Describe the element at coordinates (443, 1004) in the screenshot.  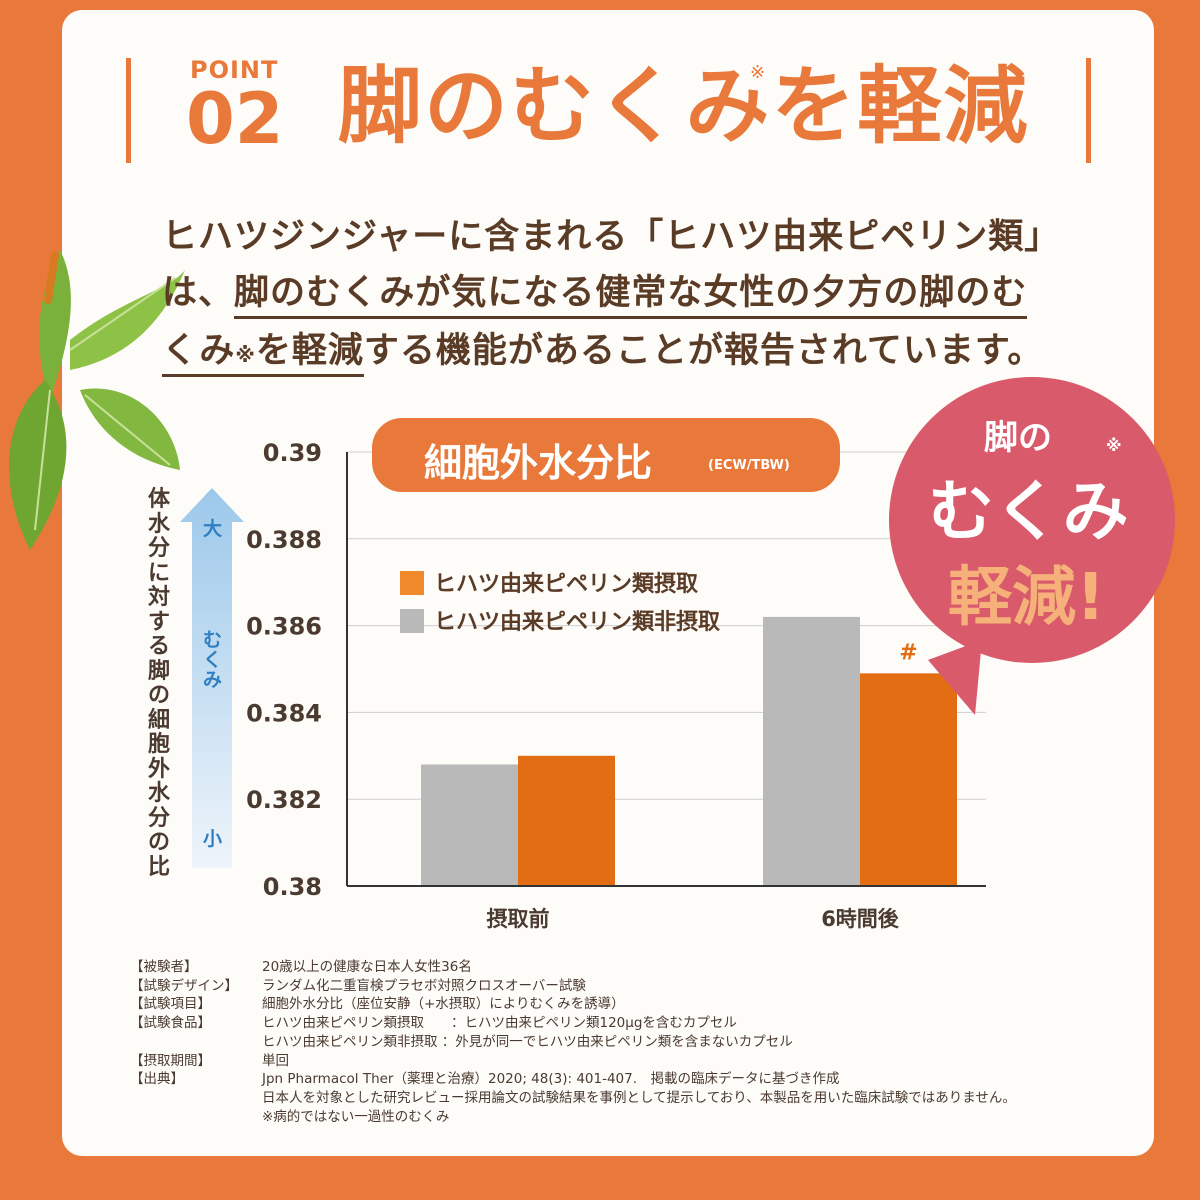
I see `note-text: 細胞外水分比（座位安静（+水摂取）によりむくみを誘導）` at that location.